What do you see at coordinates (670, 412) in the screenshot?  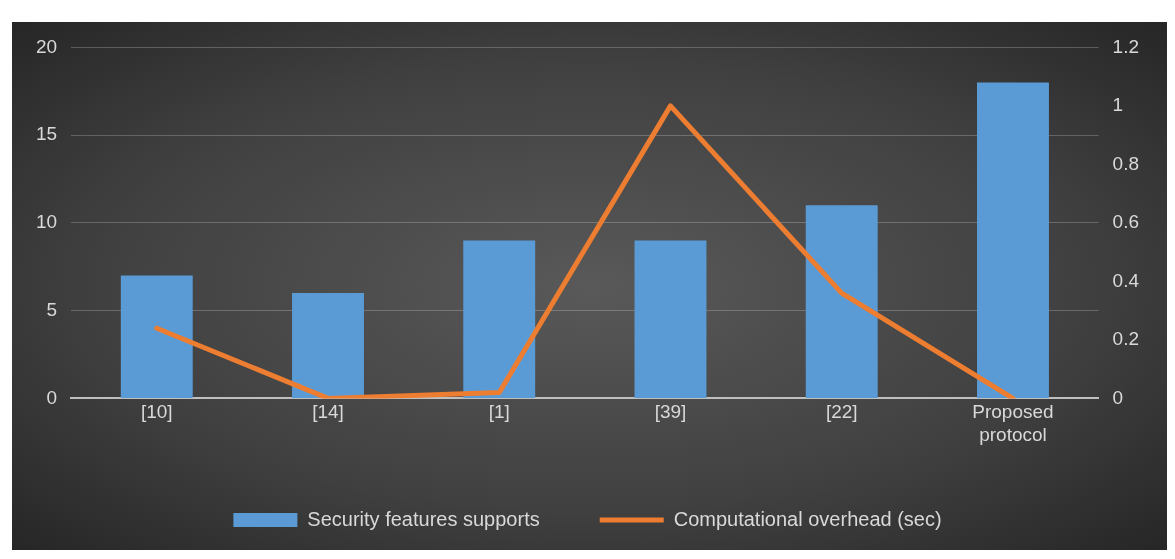 I see `x-tick-label: [39]` at bounding box center [670, 412].